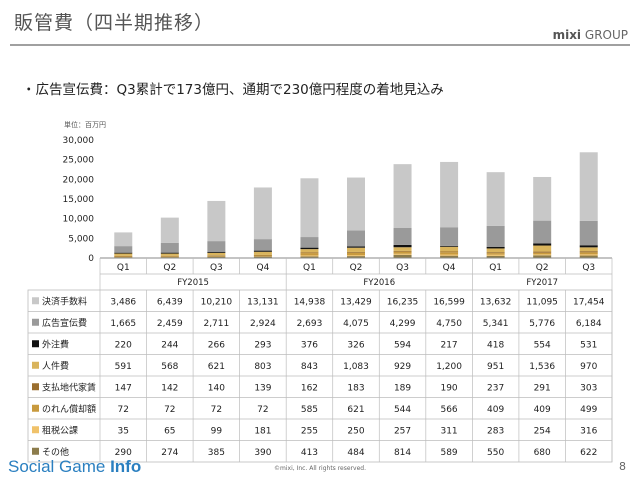 The image size is (640, 480). What do you see at coordinates (495, 388) in the screenshot?
I see `data-cell: 237` at bounding box center [495, 388].